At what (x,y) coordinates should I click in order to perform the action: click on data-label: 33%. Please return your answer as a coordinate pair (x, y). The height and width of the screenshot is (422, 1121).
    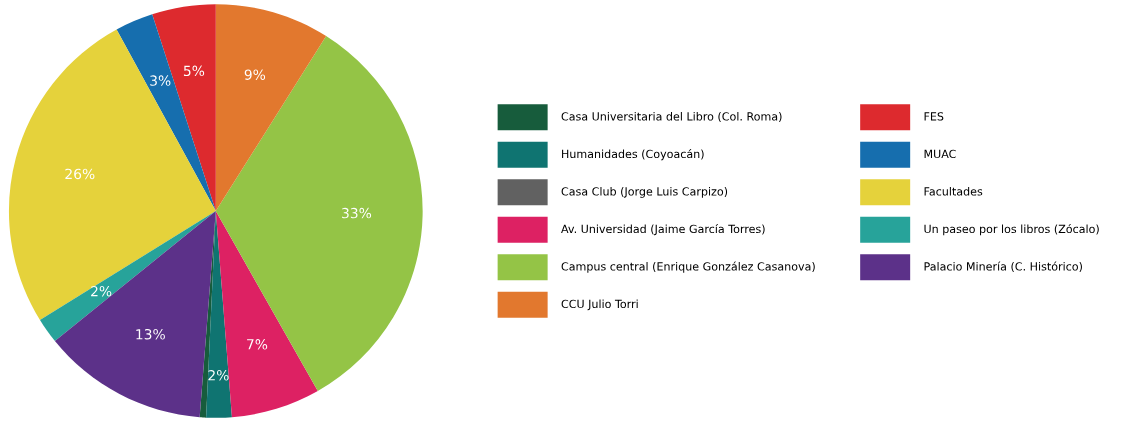
    Looking at the image, I should click on (357, 213).